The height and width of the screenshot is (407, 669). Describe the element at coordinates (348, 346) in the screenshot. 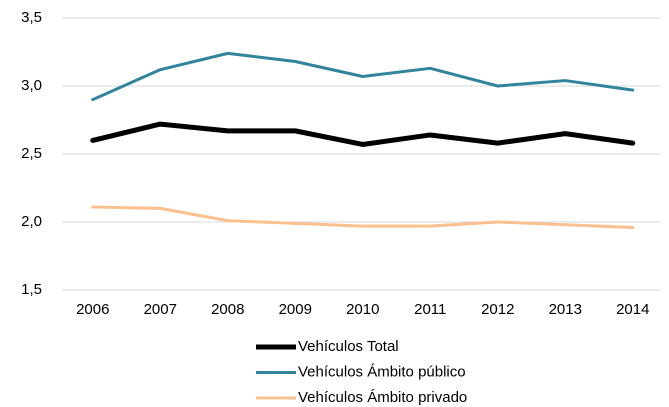

I see `legend-label: Vehículos Total` at that location.